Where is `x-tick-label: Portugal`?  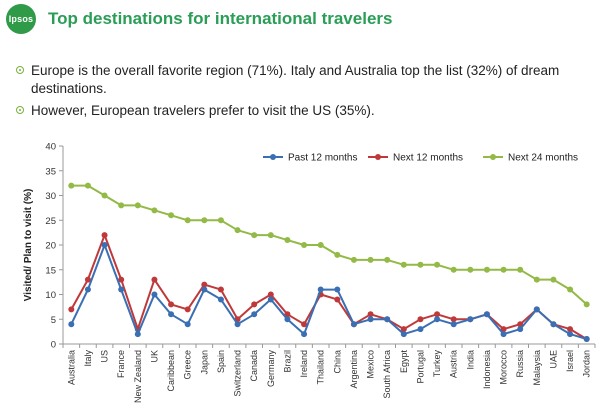 x-tick-label: Portugal is located at coordinates (420, 367).